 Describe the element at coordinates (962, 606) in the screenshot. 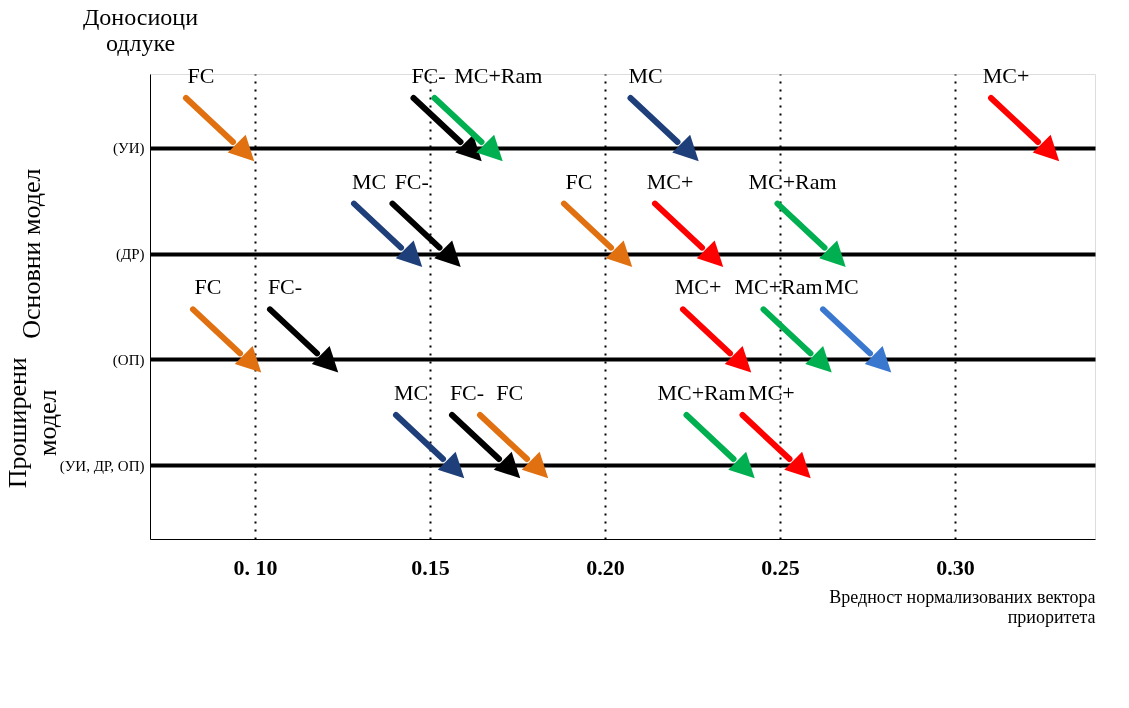

I see `x-axis-title: Вредност нормализованих вектора приоритета` at that location.